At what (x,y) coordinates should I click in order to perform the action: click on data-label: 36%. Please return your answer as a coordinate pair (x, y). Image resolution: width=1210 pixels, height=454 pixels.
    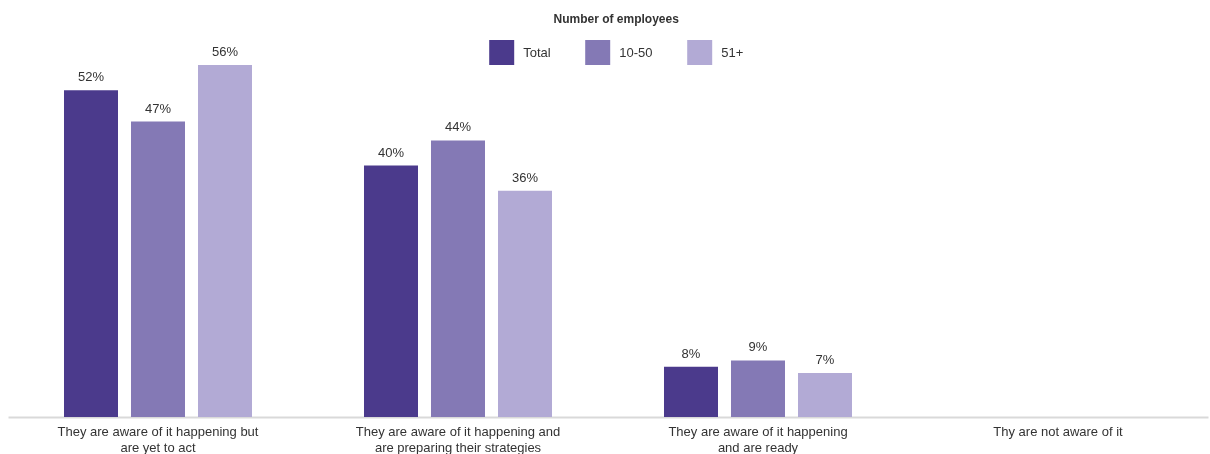
    Looking at the image, I should click on (525, 177).